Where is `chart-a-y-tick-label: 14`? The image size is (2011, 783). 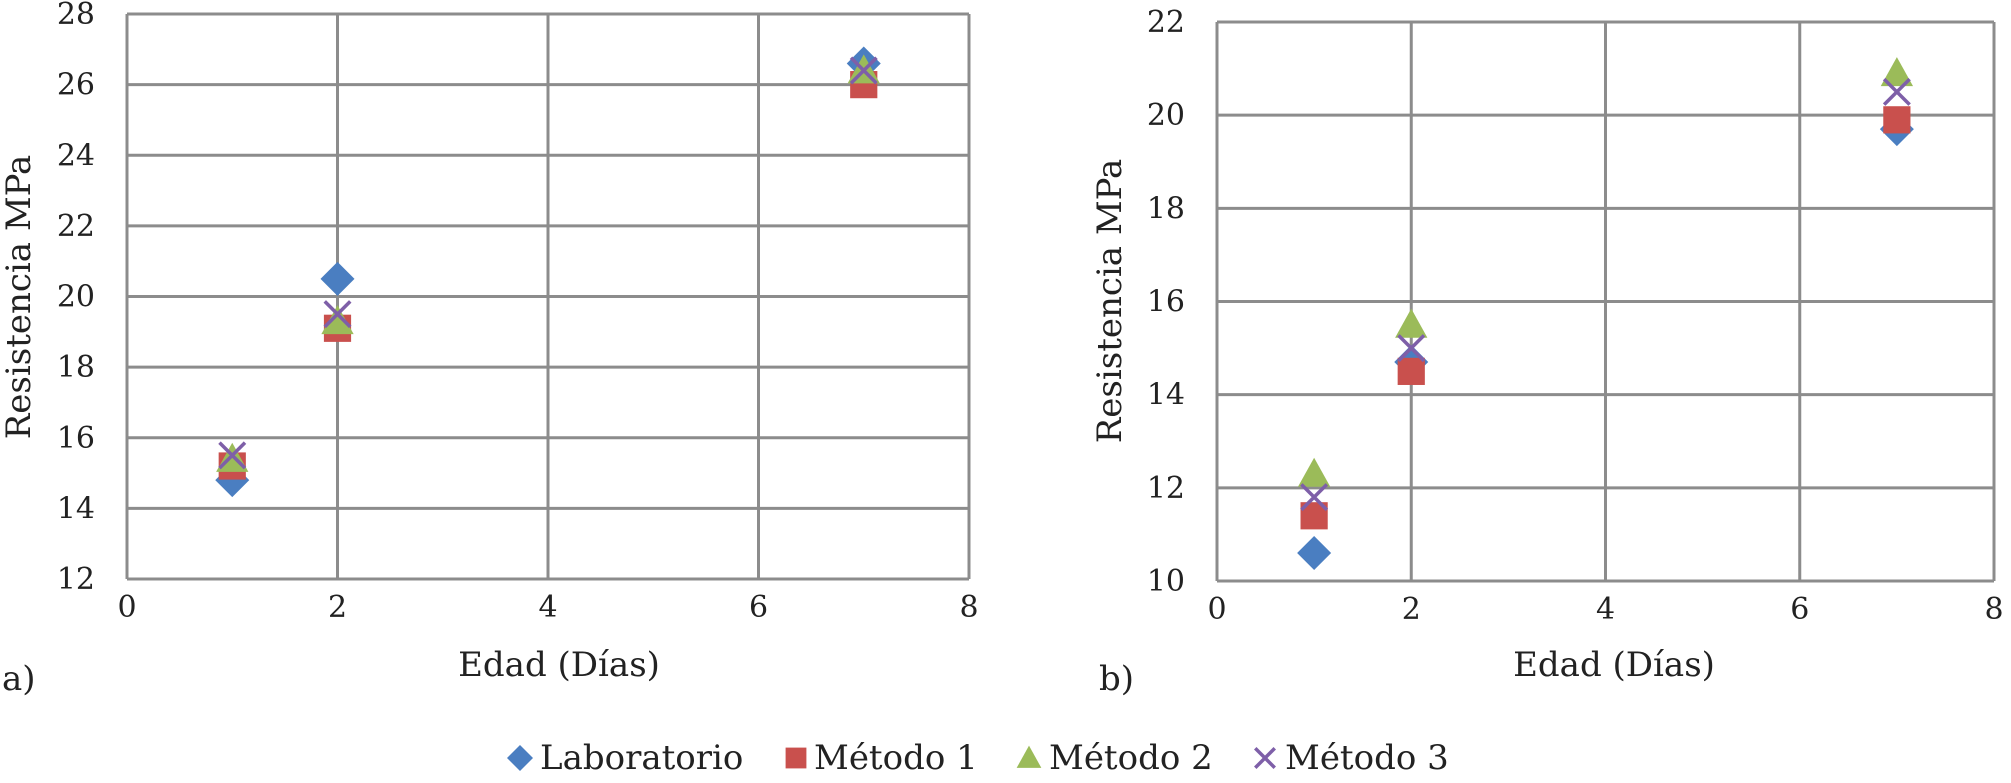
chart-a-y-tick-label: 14 is located at coordinates (76, 508).